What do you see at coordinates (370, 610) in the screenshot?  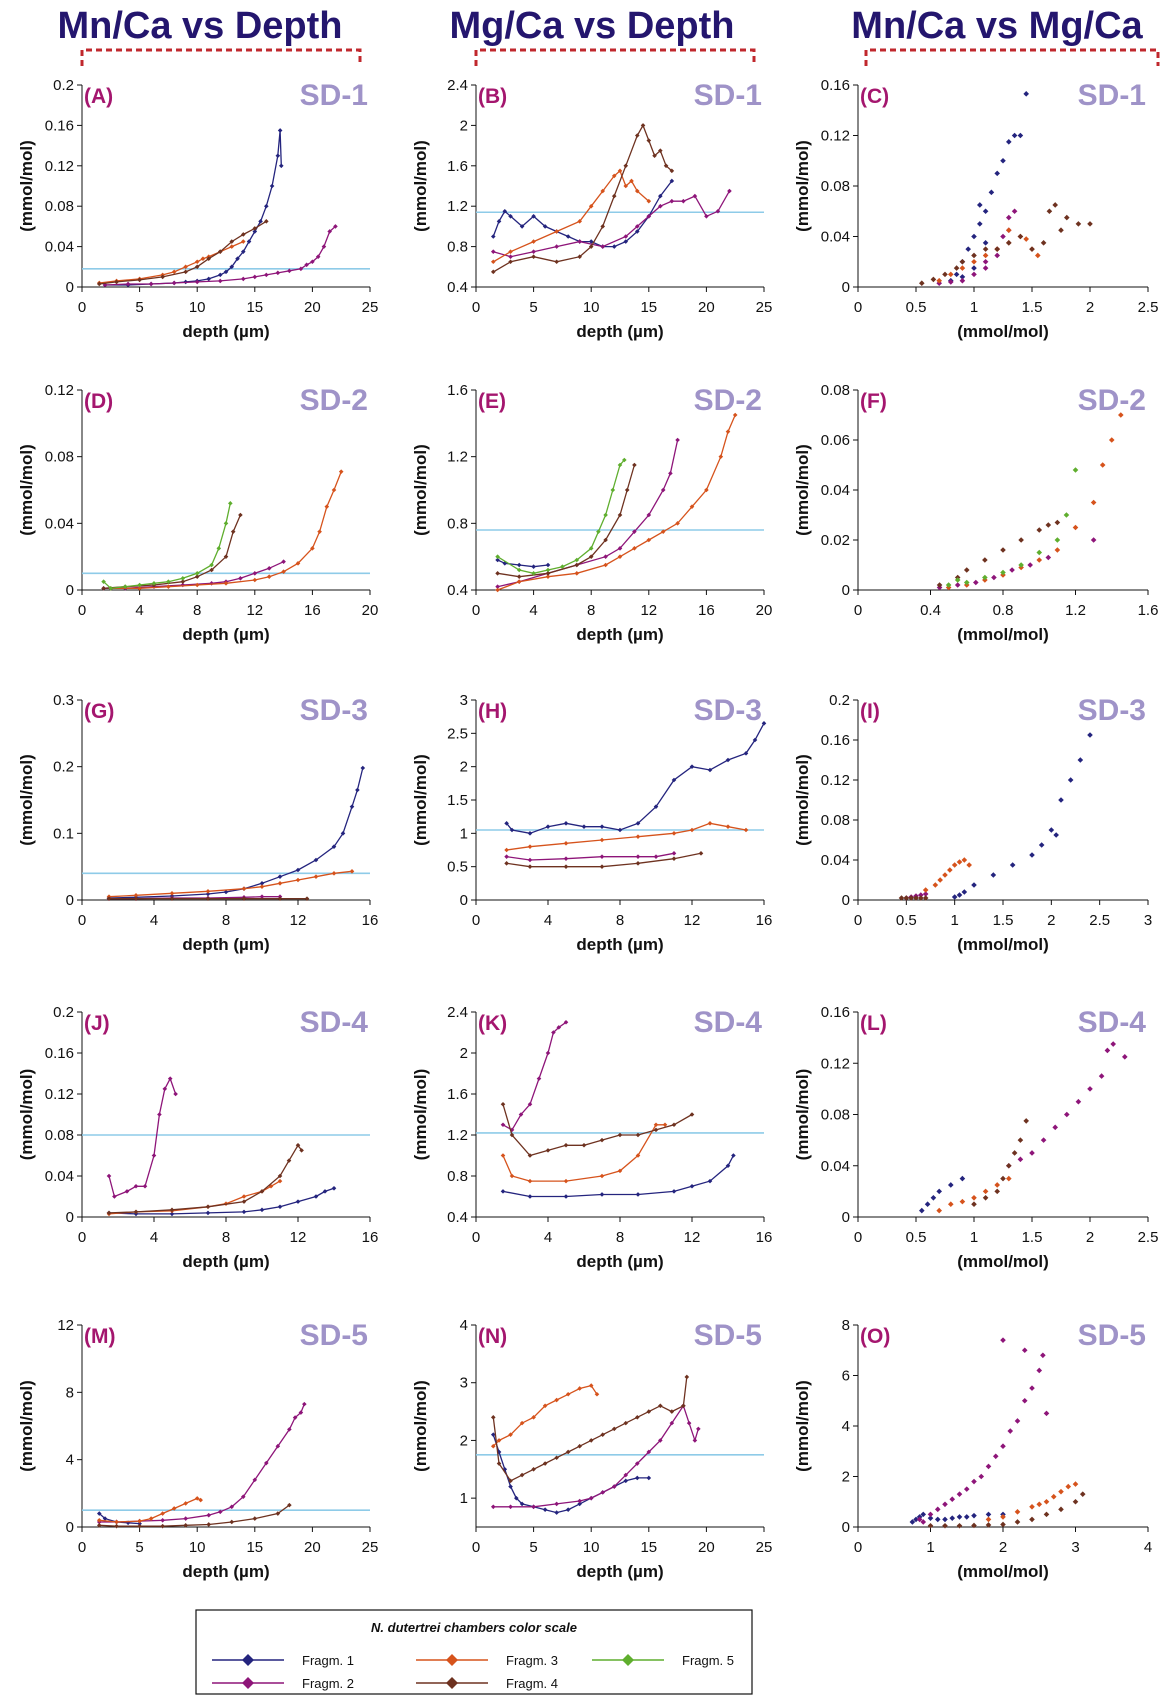 I see `x-tick-label: 20` at bounding box center [370, 610].